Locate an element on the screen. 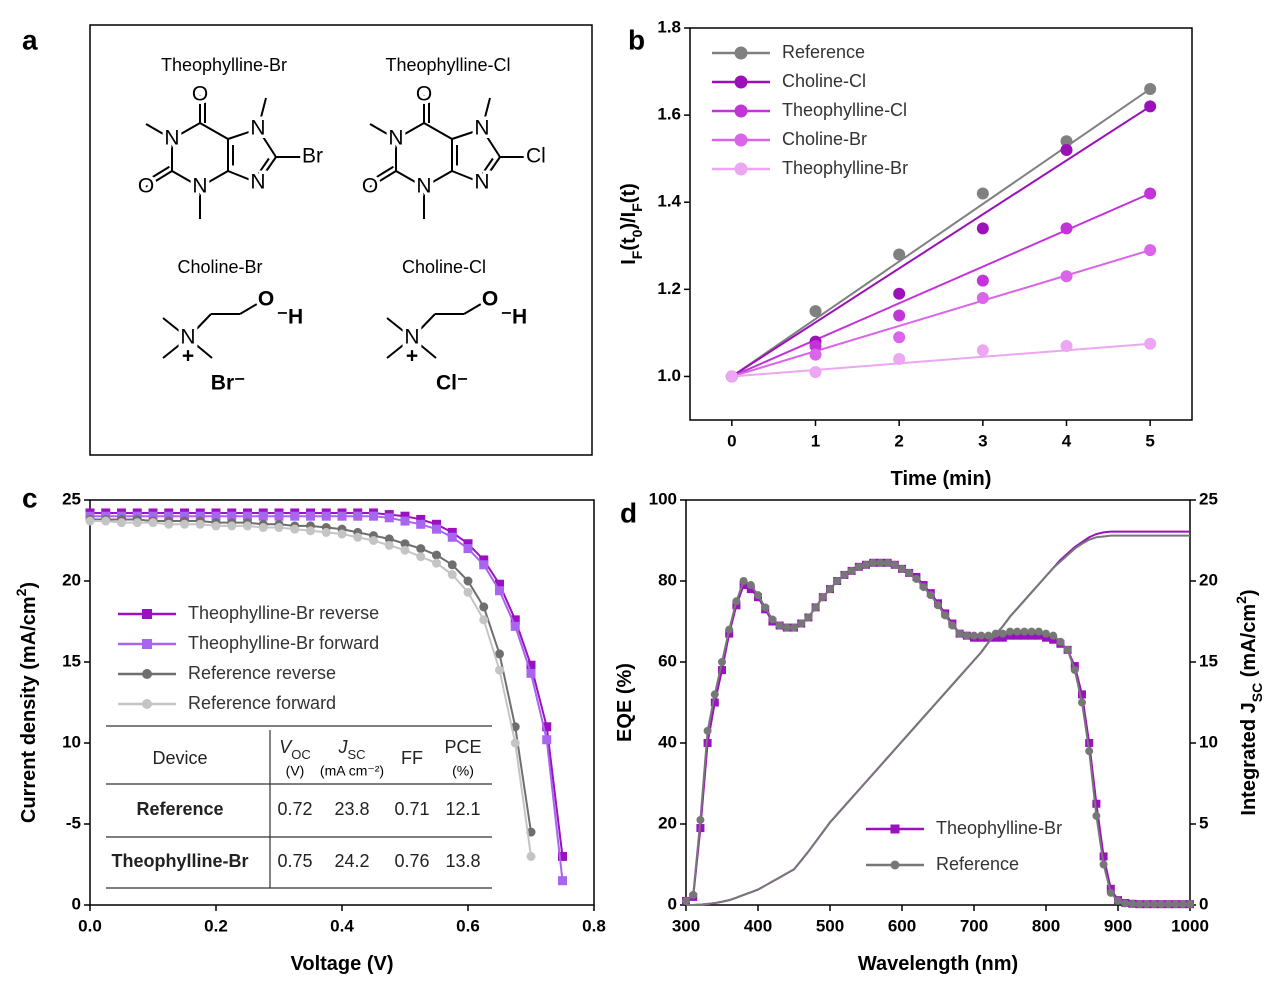 This screenshot has width=1267, height=996. legend-label: Choline-Cl is located at coordinates (824, 81).